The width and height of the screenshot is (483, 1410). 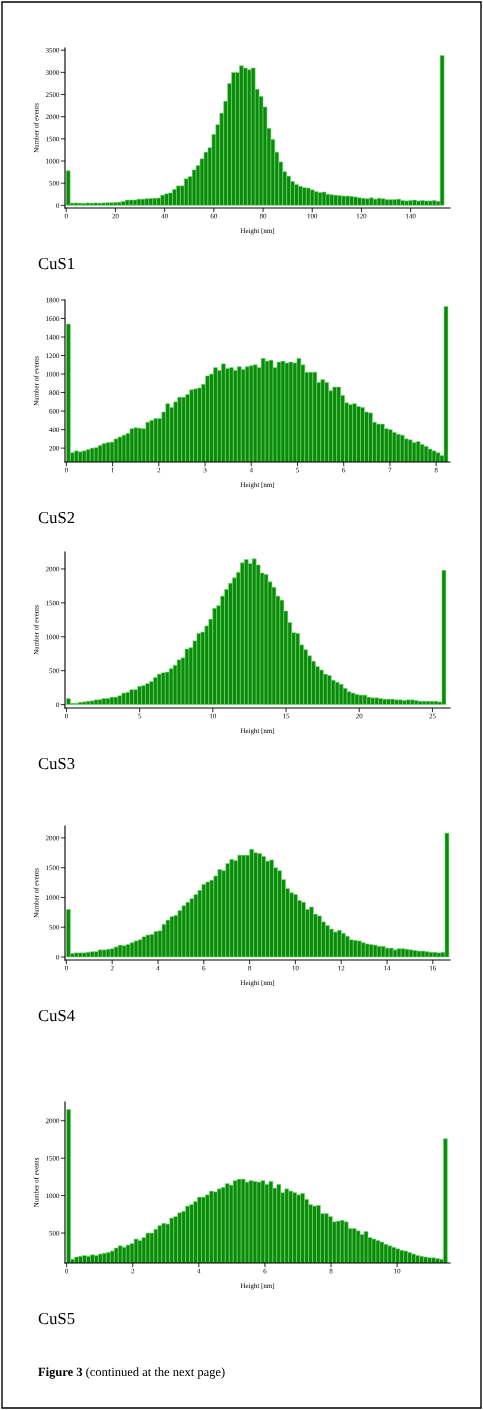 I want to click on caption: Figure 3, so click(x=60, y=1373).